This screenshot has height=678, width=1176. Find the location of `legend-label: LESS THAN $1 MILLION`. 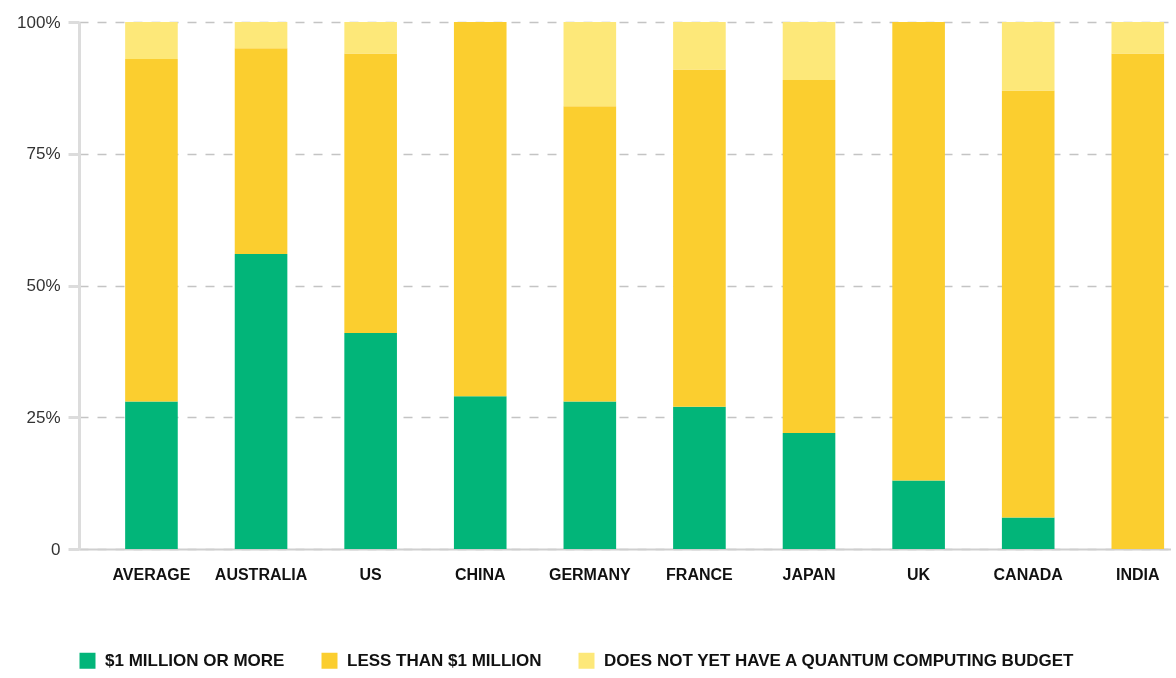

legend-label: LESS THAN $1 MILLION is located at coordinates (444, 660).